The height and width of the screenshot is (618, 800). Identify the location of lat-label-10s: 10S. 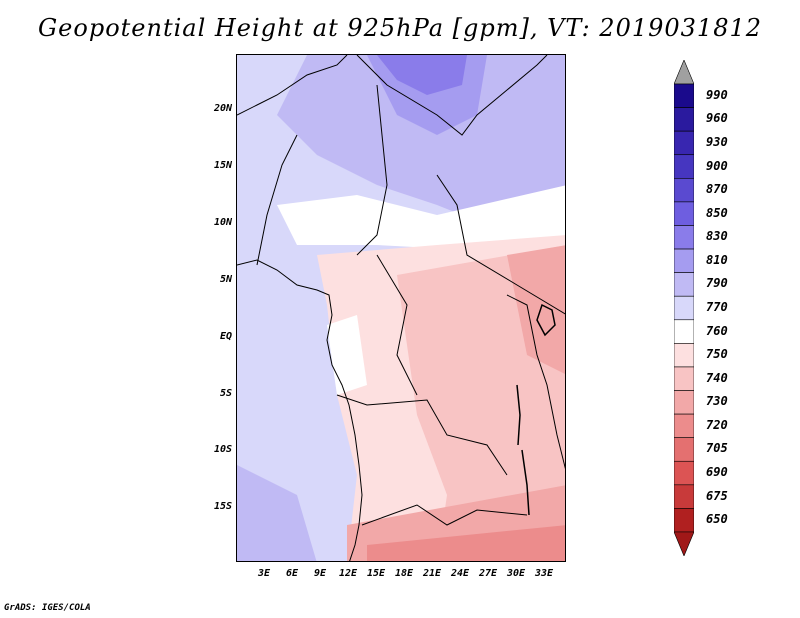
(222, 449).